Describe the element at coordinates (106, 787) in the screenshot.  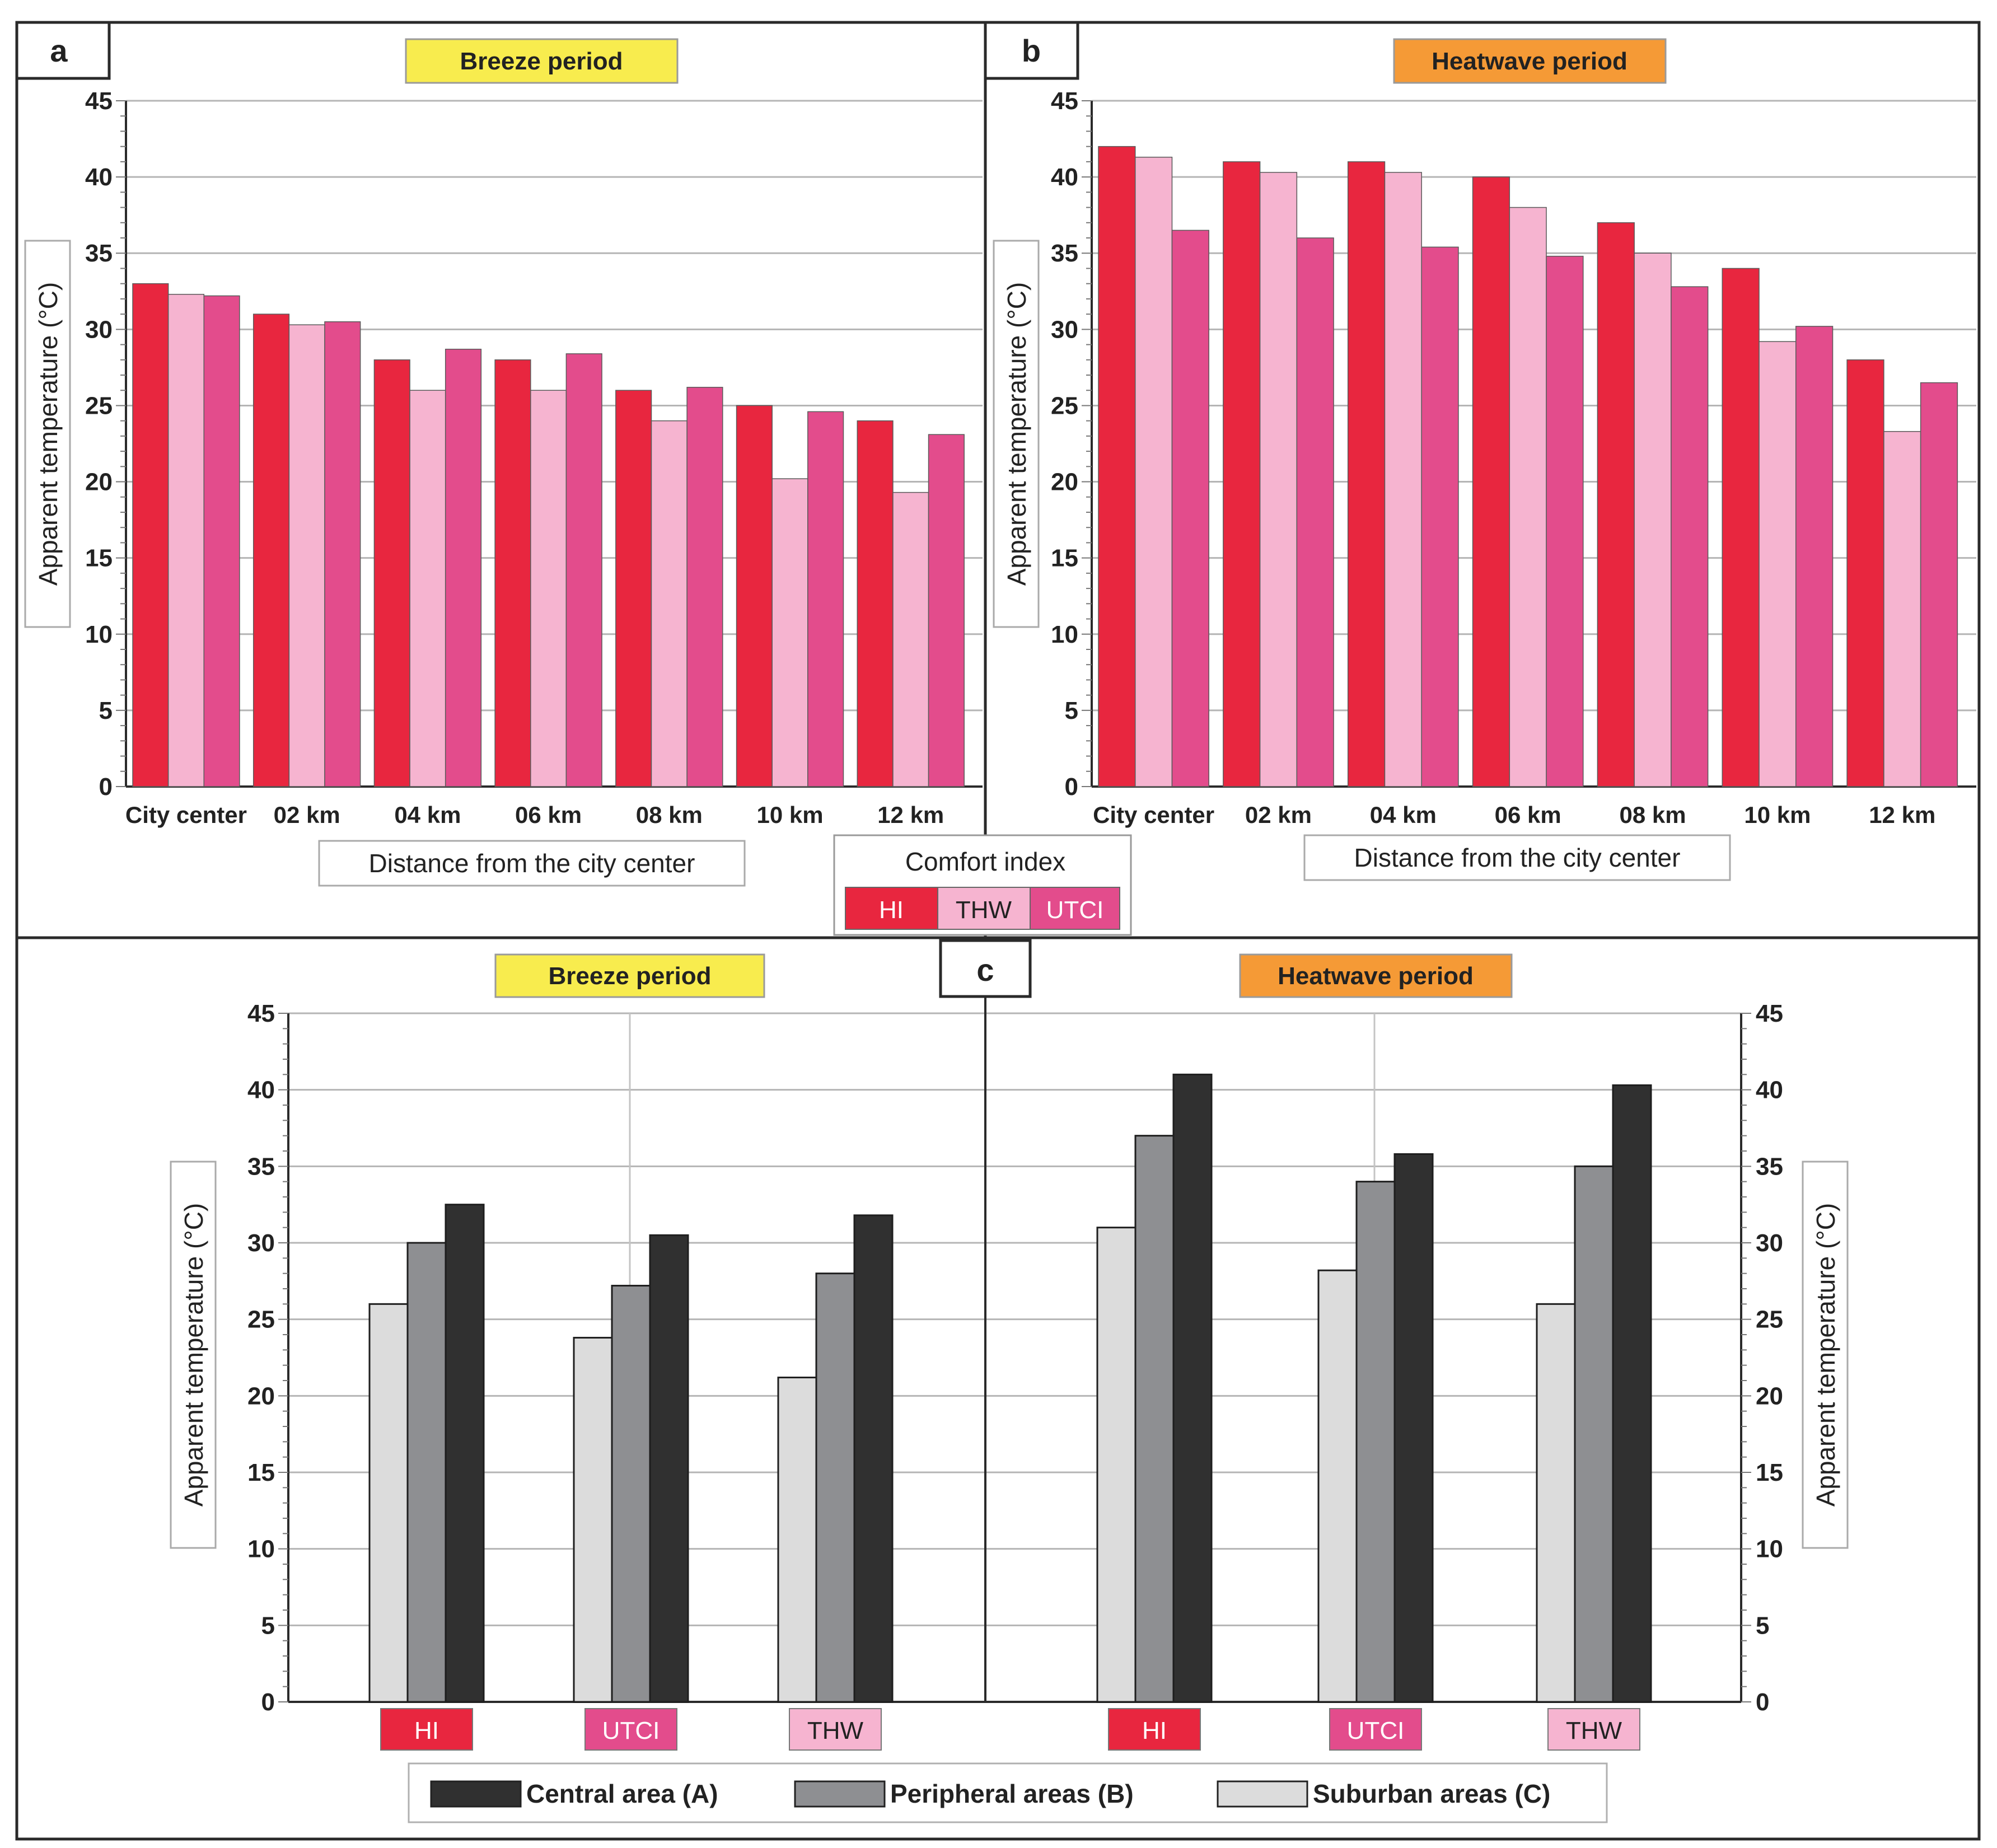
I see `chart-a-y-tick-label: 0` at that location.